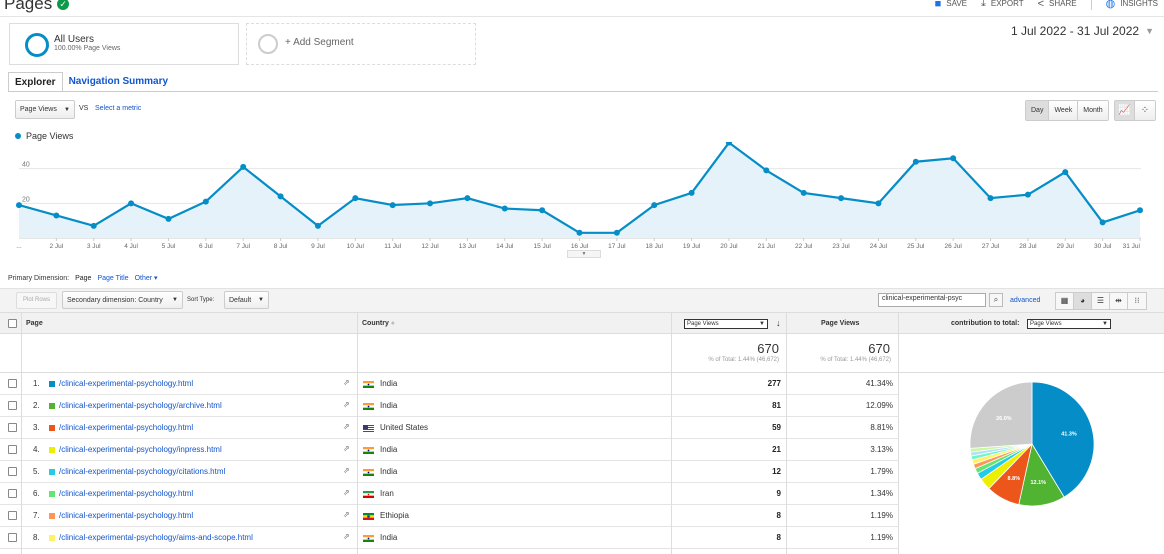  I want to click on select-metric-link: Select a metric, so click(118, 108).